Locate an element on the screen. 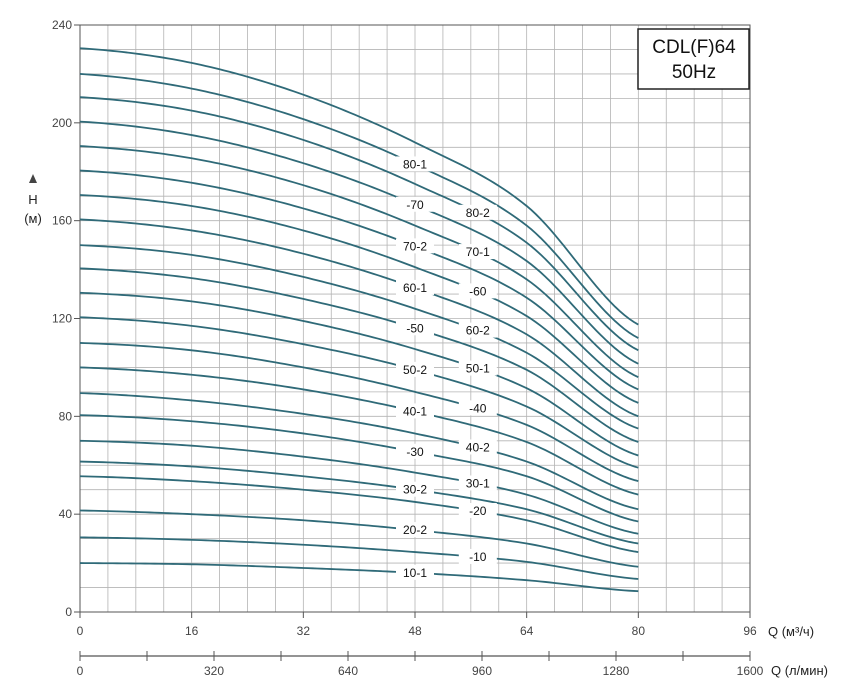  curve-label: -10 is located at coordinates (478, 557).